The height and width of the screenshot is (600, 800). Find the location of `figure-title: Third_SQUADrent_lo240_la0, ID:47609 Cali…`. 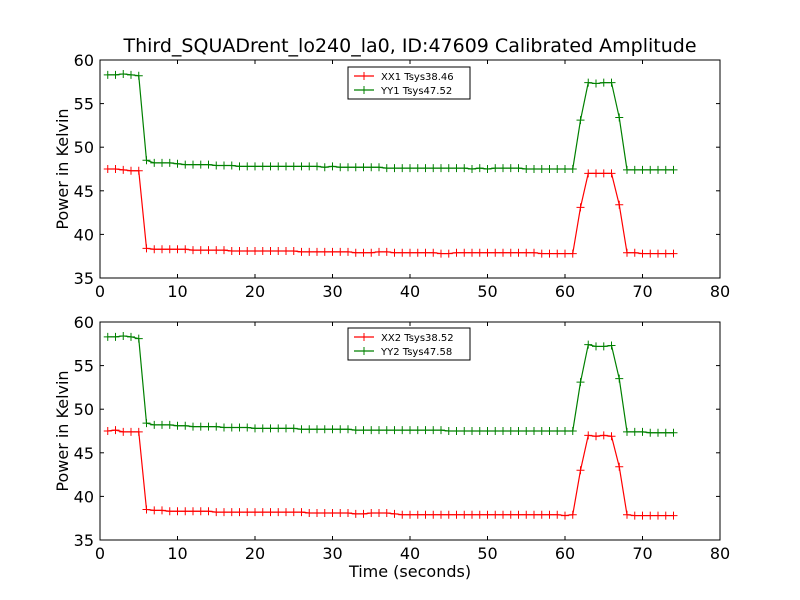

figure-title: Third_SQUADrent_lo240_la0, ID:47609 Cali… is located at coordinates (409, 46).